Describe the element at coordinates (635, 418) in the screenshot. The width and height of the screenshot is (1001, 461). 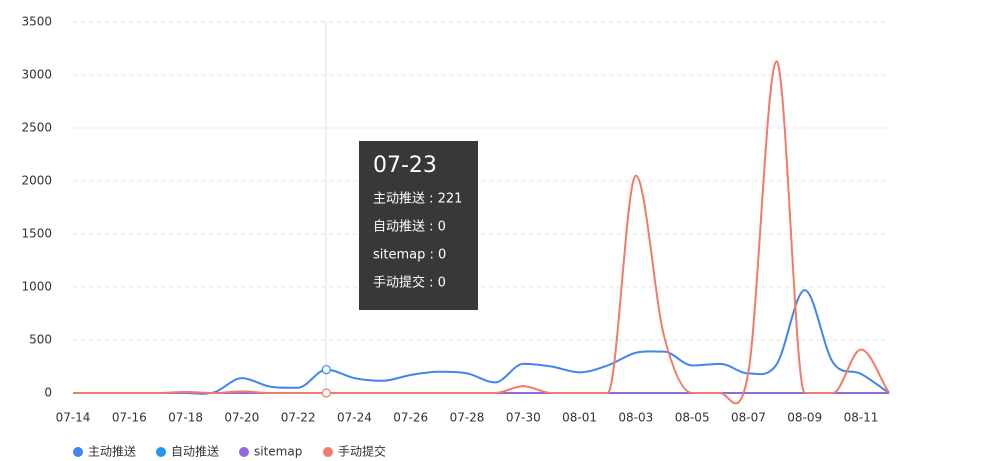
I see `x-tick-label: 08-03` at that location.